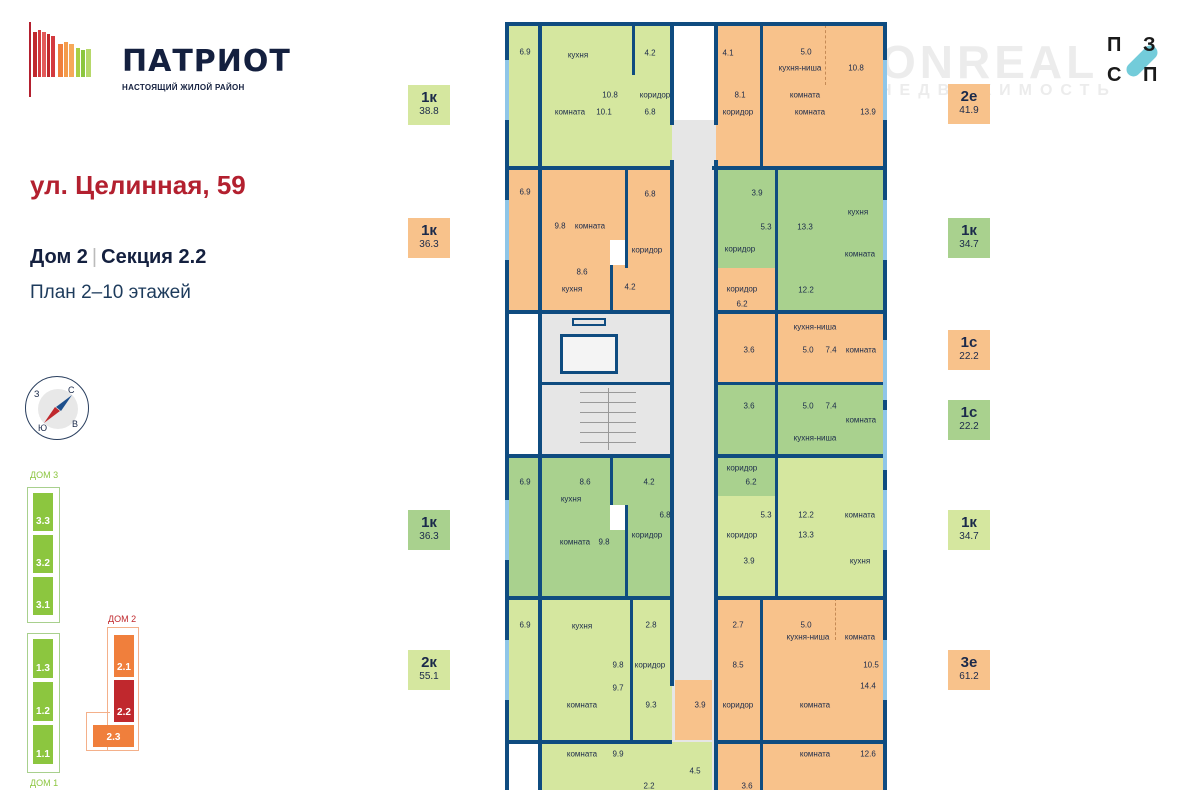  What do you see at coordinates (124, 656) in the screenshot?
I see `section-2-1: 2.1` at bounding box center [124, 656].